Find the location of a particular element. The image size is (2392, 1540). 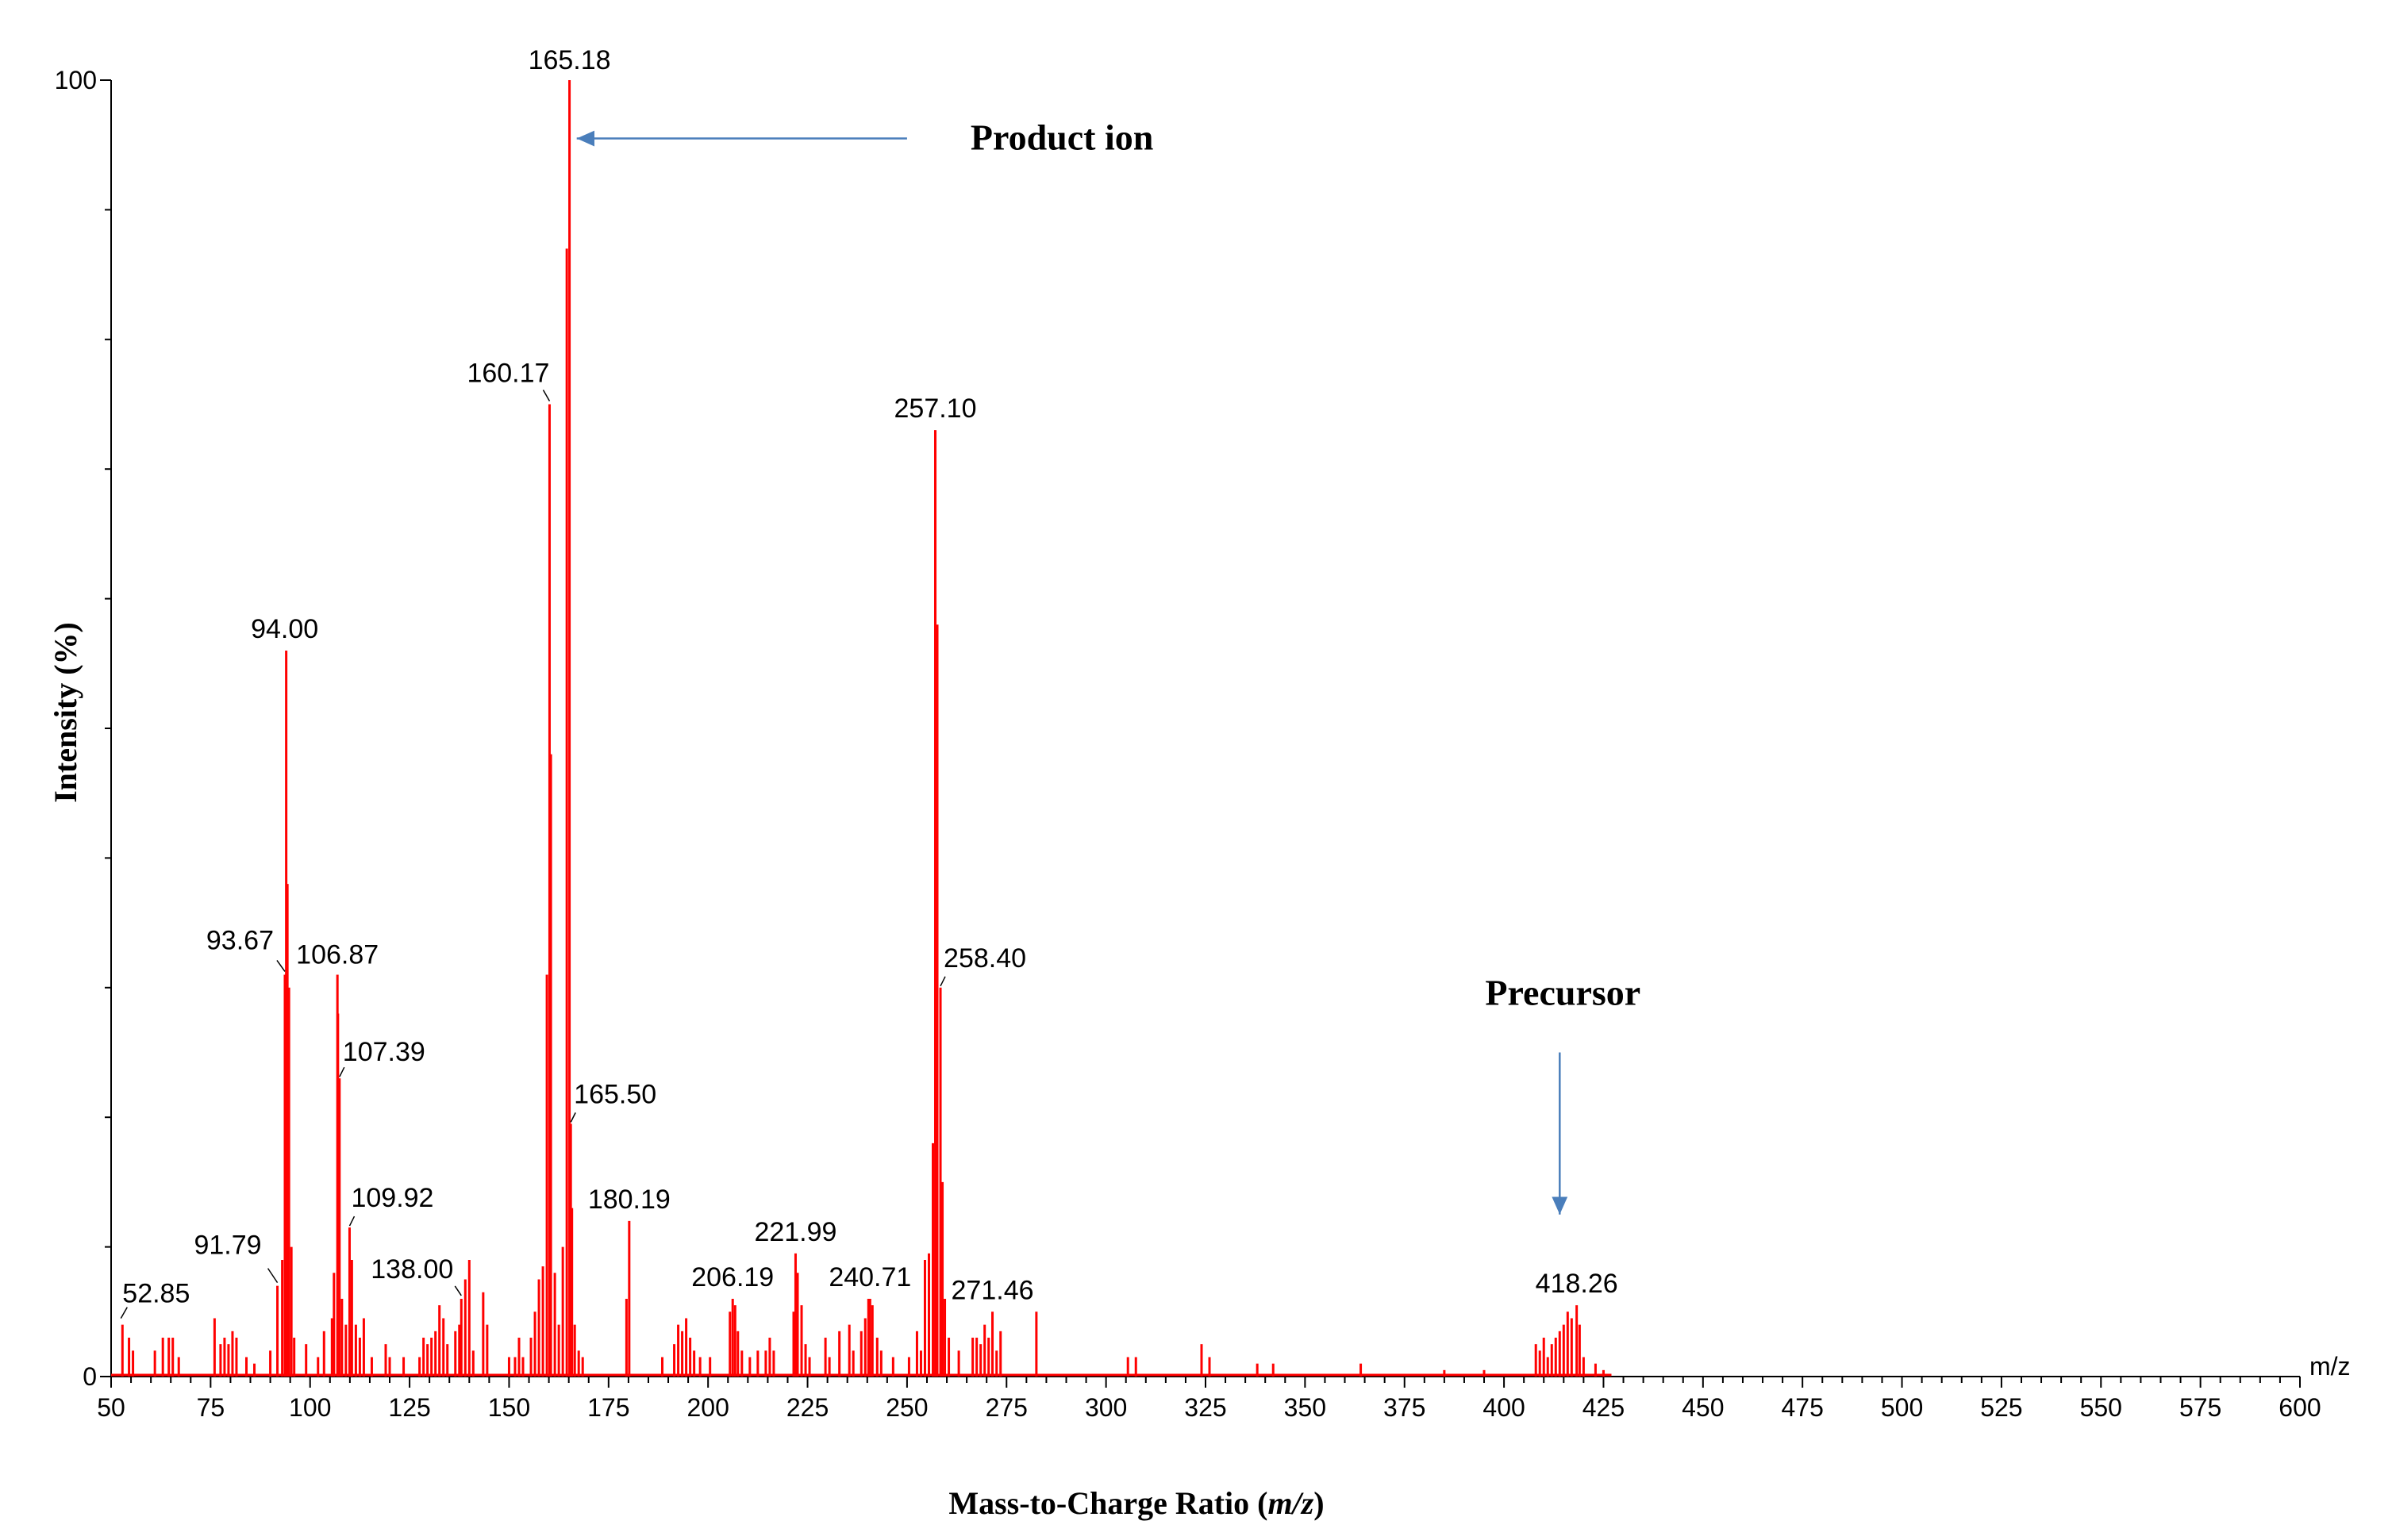

x-tick-label: 300 is located at coordinates (1106, 1407).